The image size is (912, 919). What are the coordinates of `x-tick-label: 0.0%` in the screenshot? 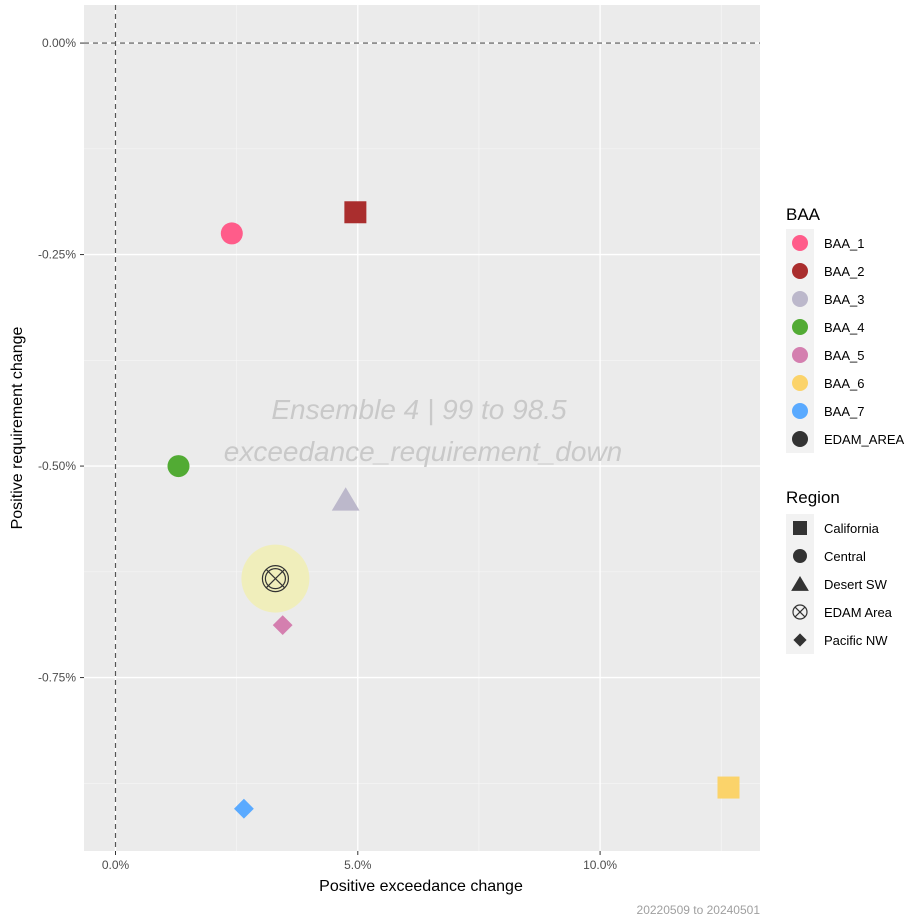 It's located at (116, 865).